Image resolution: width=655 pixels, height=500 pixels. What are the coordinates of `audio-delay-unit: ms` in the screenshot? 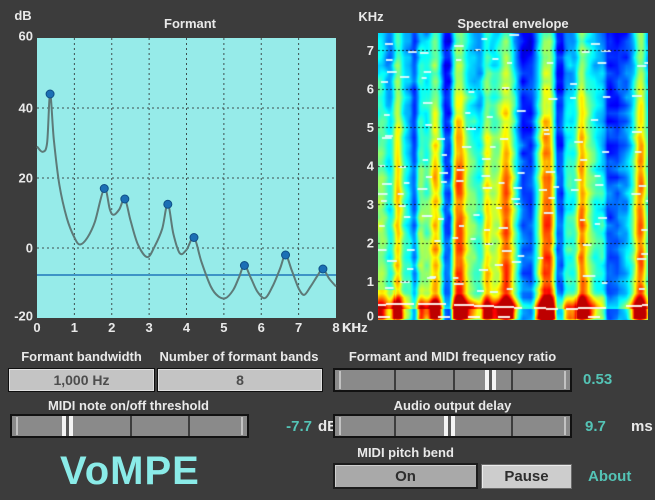 It's located at (642, 426).